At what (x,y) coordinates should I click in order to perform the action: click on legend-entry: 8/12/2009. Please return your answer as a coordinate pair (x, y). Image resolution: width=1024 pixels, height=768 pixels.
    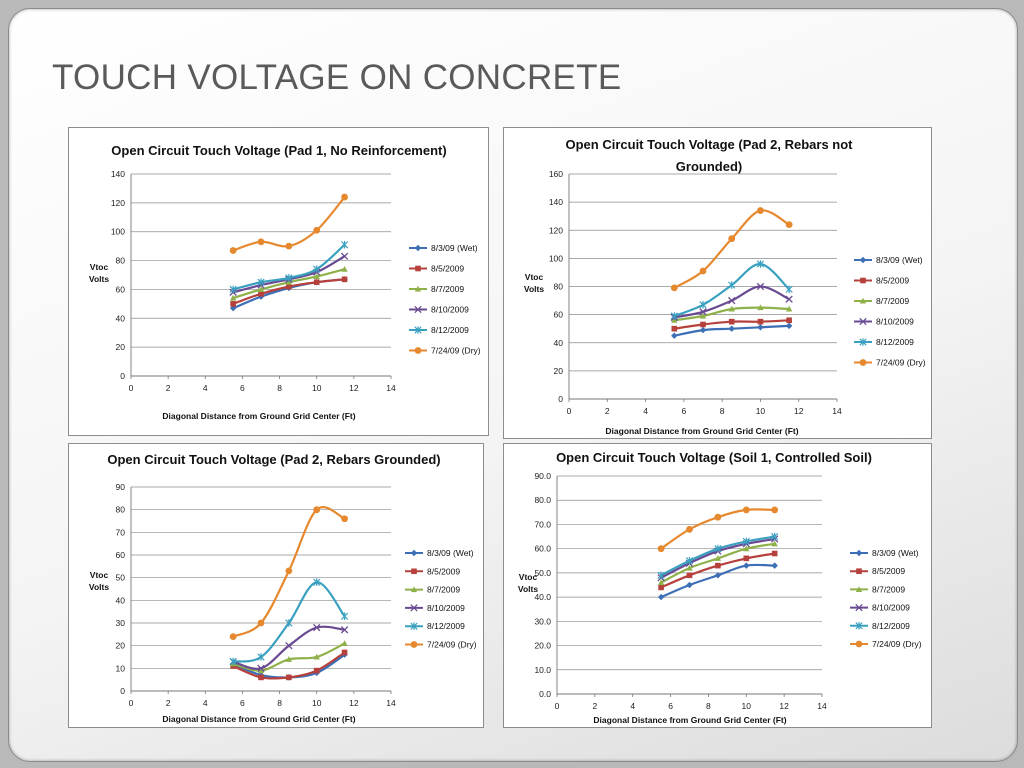
    Looking at the image, I should click on (880, 626).